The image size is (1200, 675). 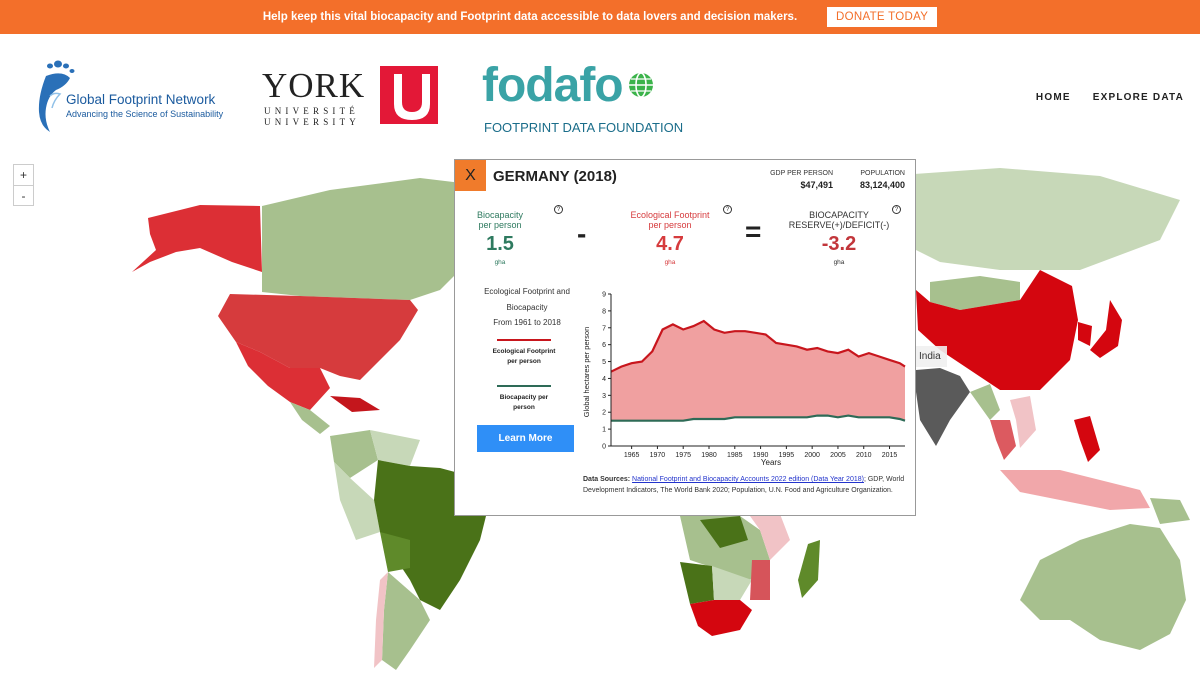 What do you see at coordinates (23, 195) in the screenshot?
I see `zoom-out-button: -` at bounding box center [23, 195].